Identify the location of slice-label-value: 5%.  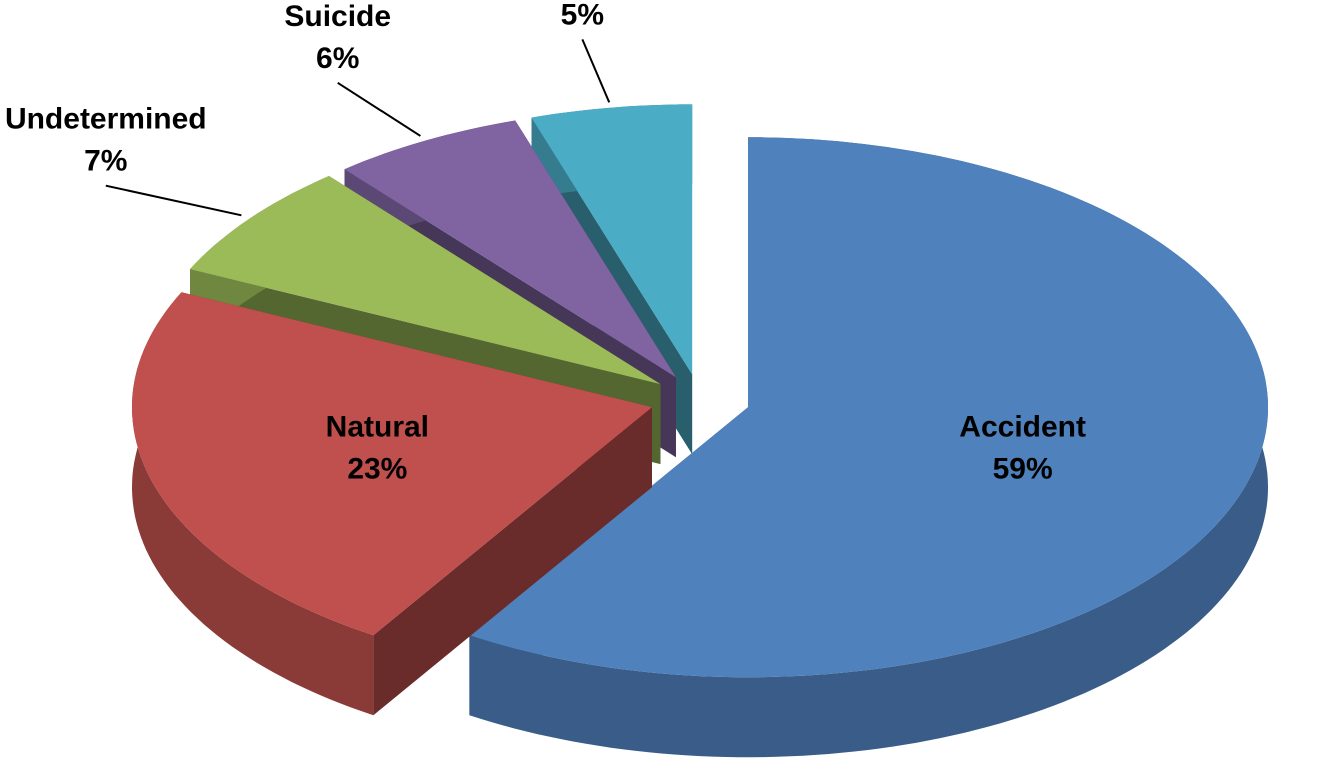
(582, 15).